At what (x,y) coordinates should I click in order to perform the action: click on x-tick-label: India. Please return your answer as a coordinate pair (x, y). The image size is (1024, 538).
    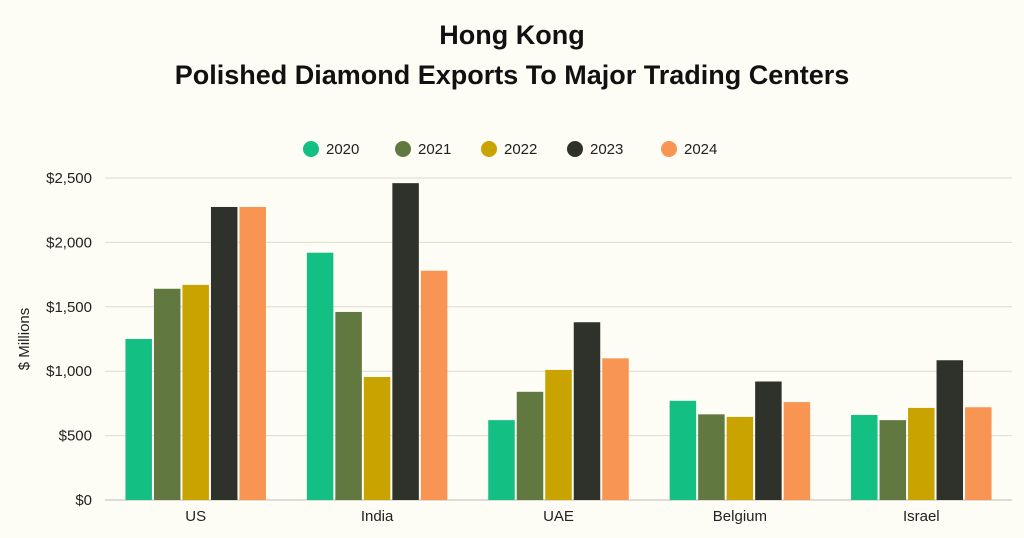
    Looking at the image, I should click on (377, 516).